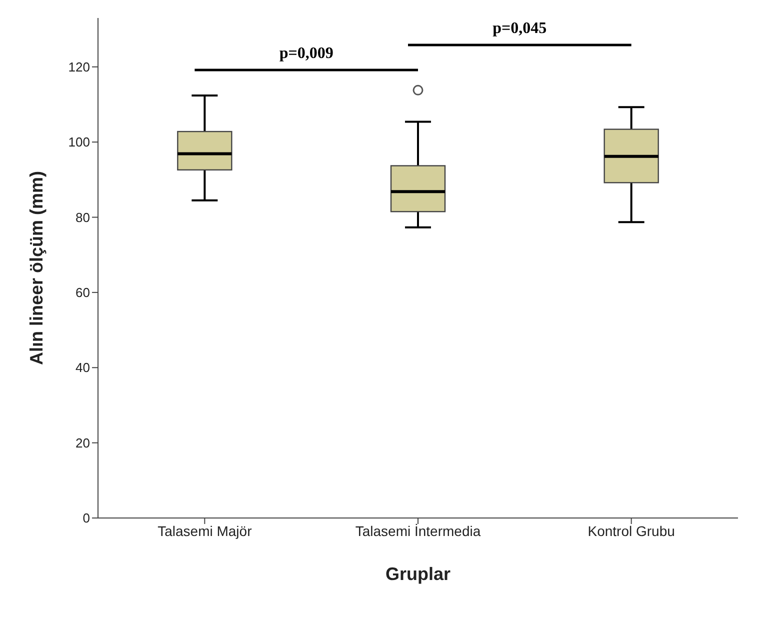 The height and width of the screenshot is (619, 766). Describe the element at coordinates (36, 268) in the screenshot. I see `y-axis-title: Alın lineer ölçüm (mm)` at that location.